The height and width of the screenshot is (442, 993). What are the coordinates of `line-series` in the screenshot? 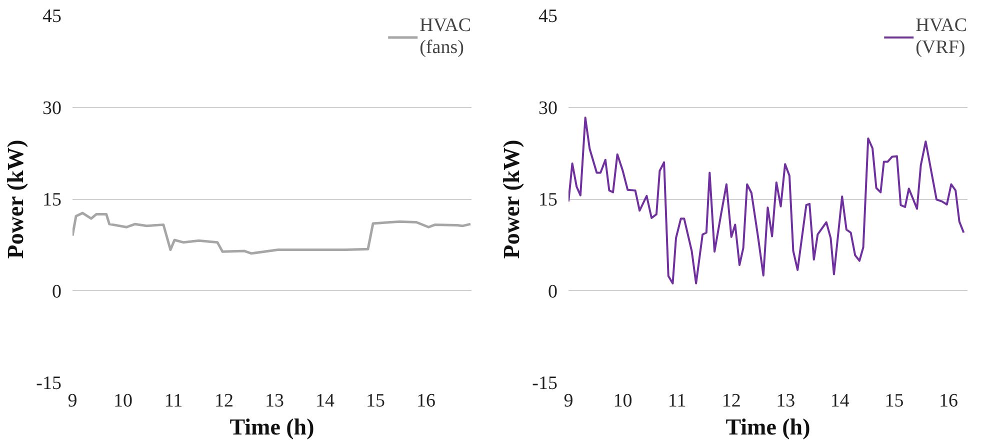 It's located at (272, 233).